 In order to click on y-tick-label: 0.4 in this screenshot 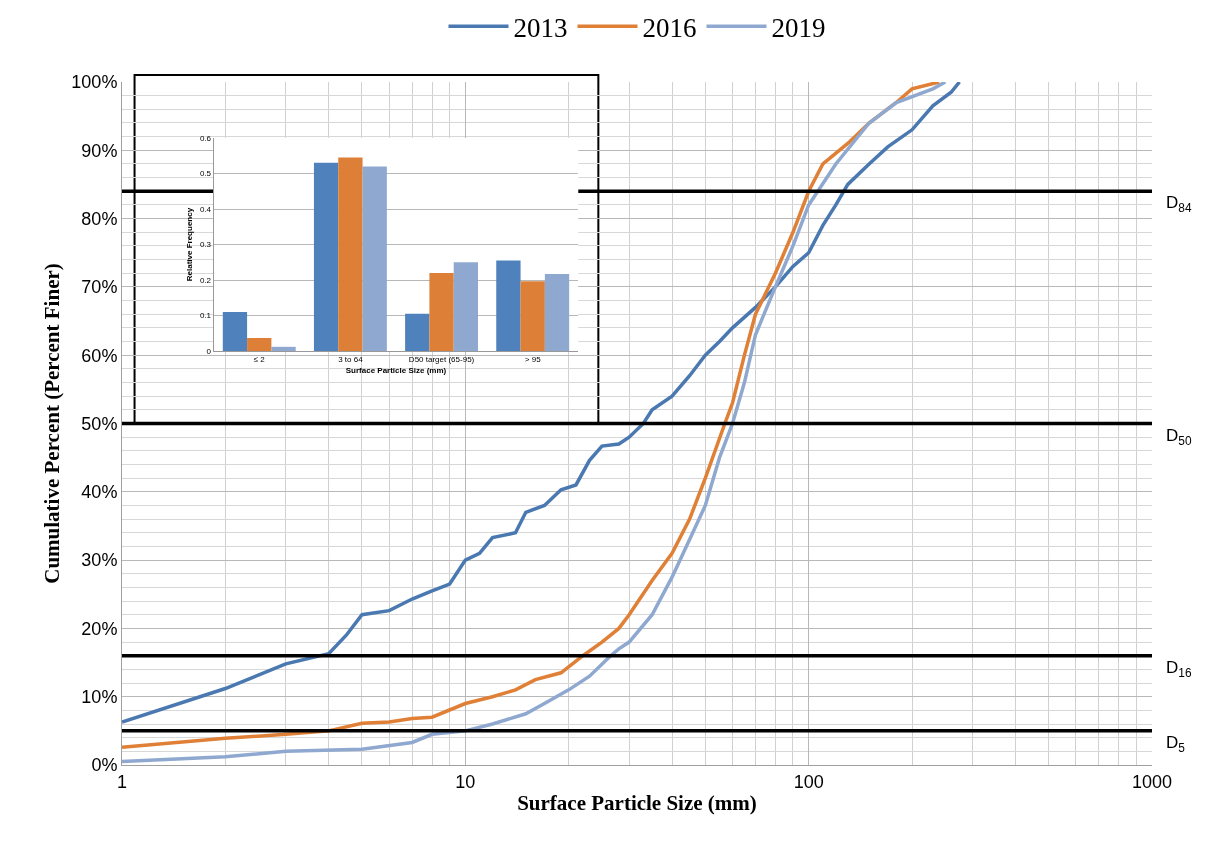, I will do `click(205, 209)`.